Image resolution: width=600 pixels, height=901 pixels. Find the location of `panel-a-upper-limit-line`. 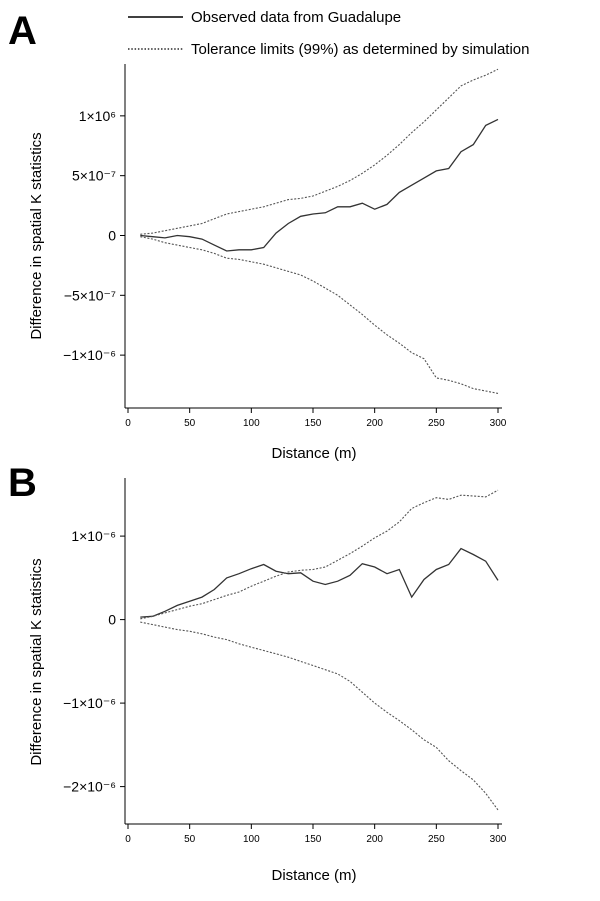

panel-a-upper-limit-line is located at coordinates (319, 151).